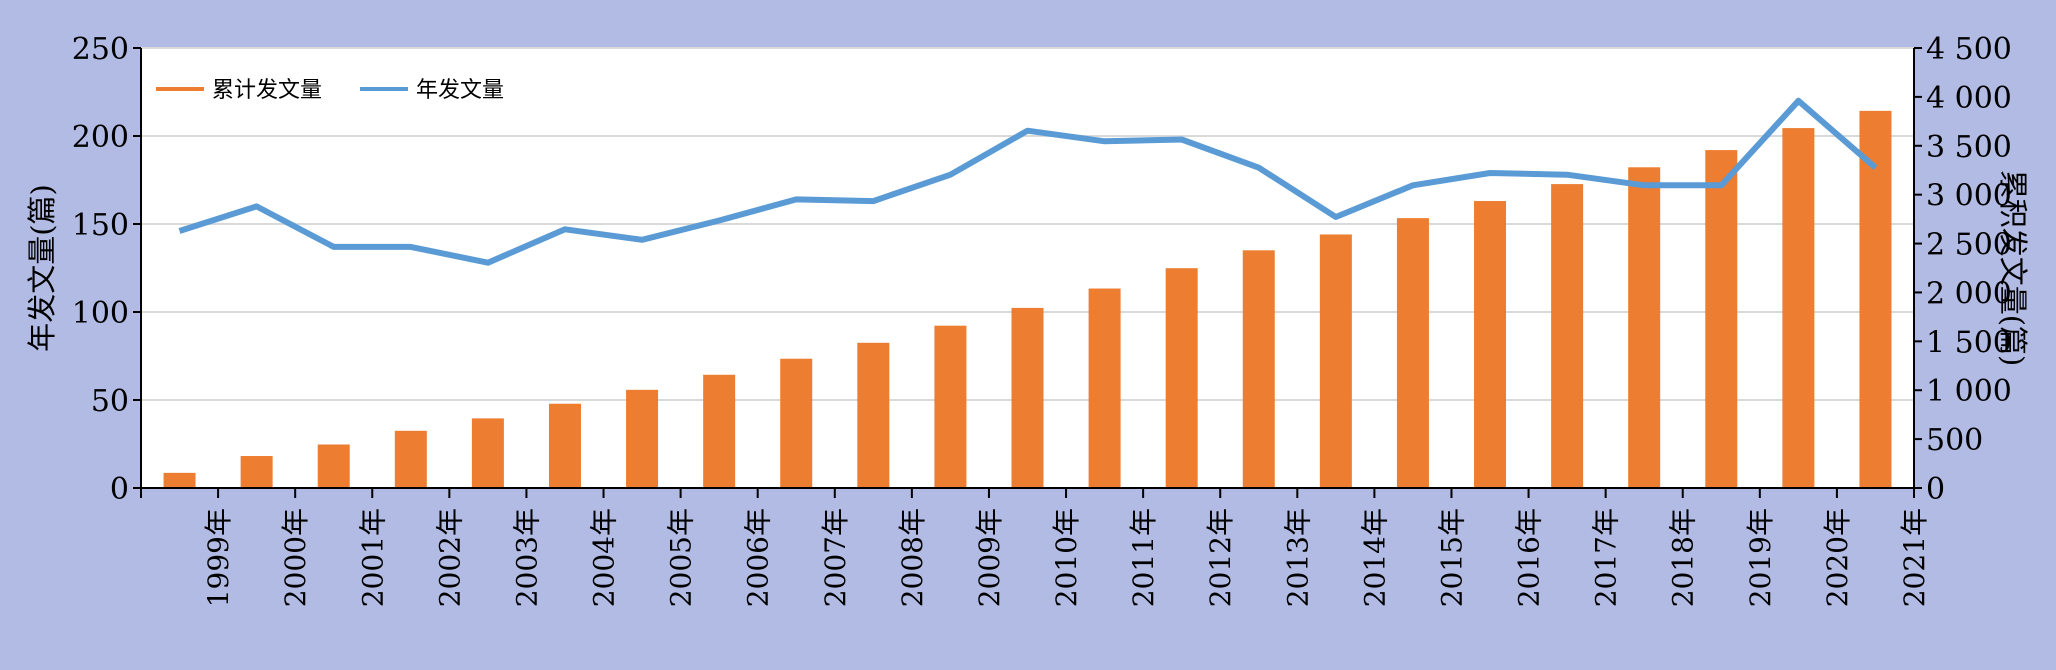 The image size is (2056, 670). I want to click on bar-2019年, so click(1721, 319).